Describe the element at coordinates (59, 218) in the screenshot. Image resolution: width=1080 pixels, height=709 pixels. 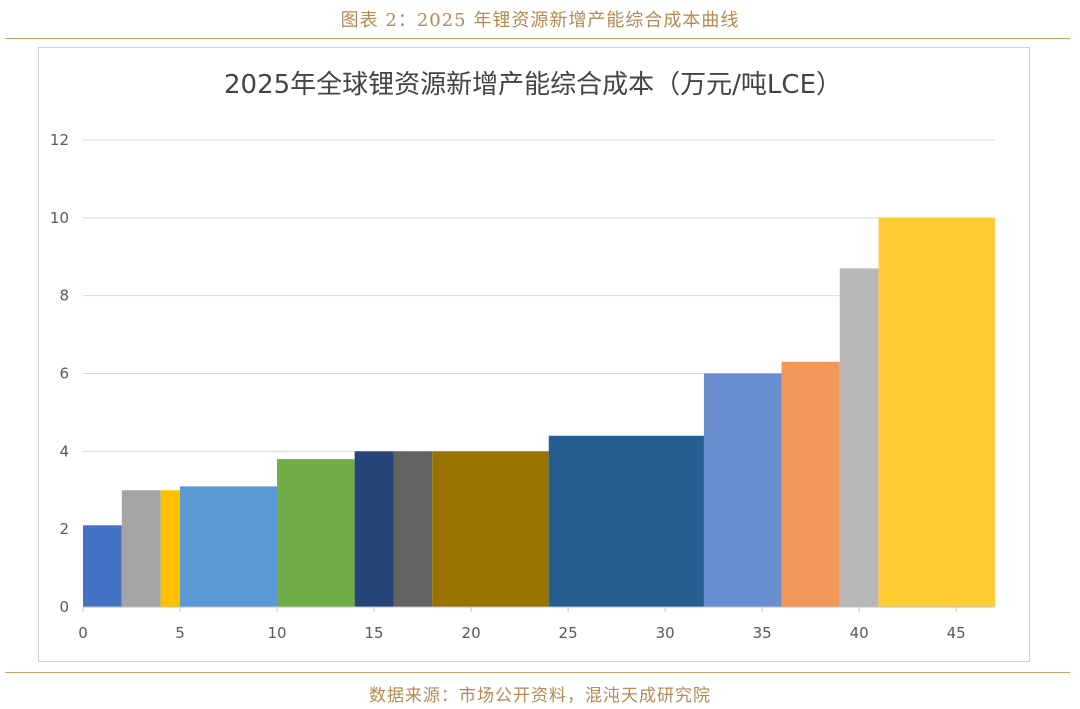
I see `y-tick-label: 10` at that location.